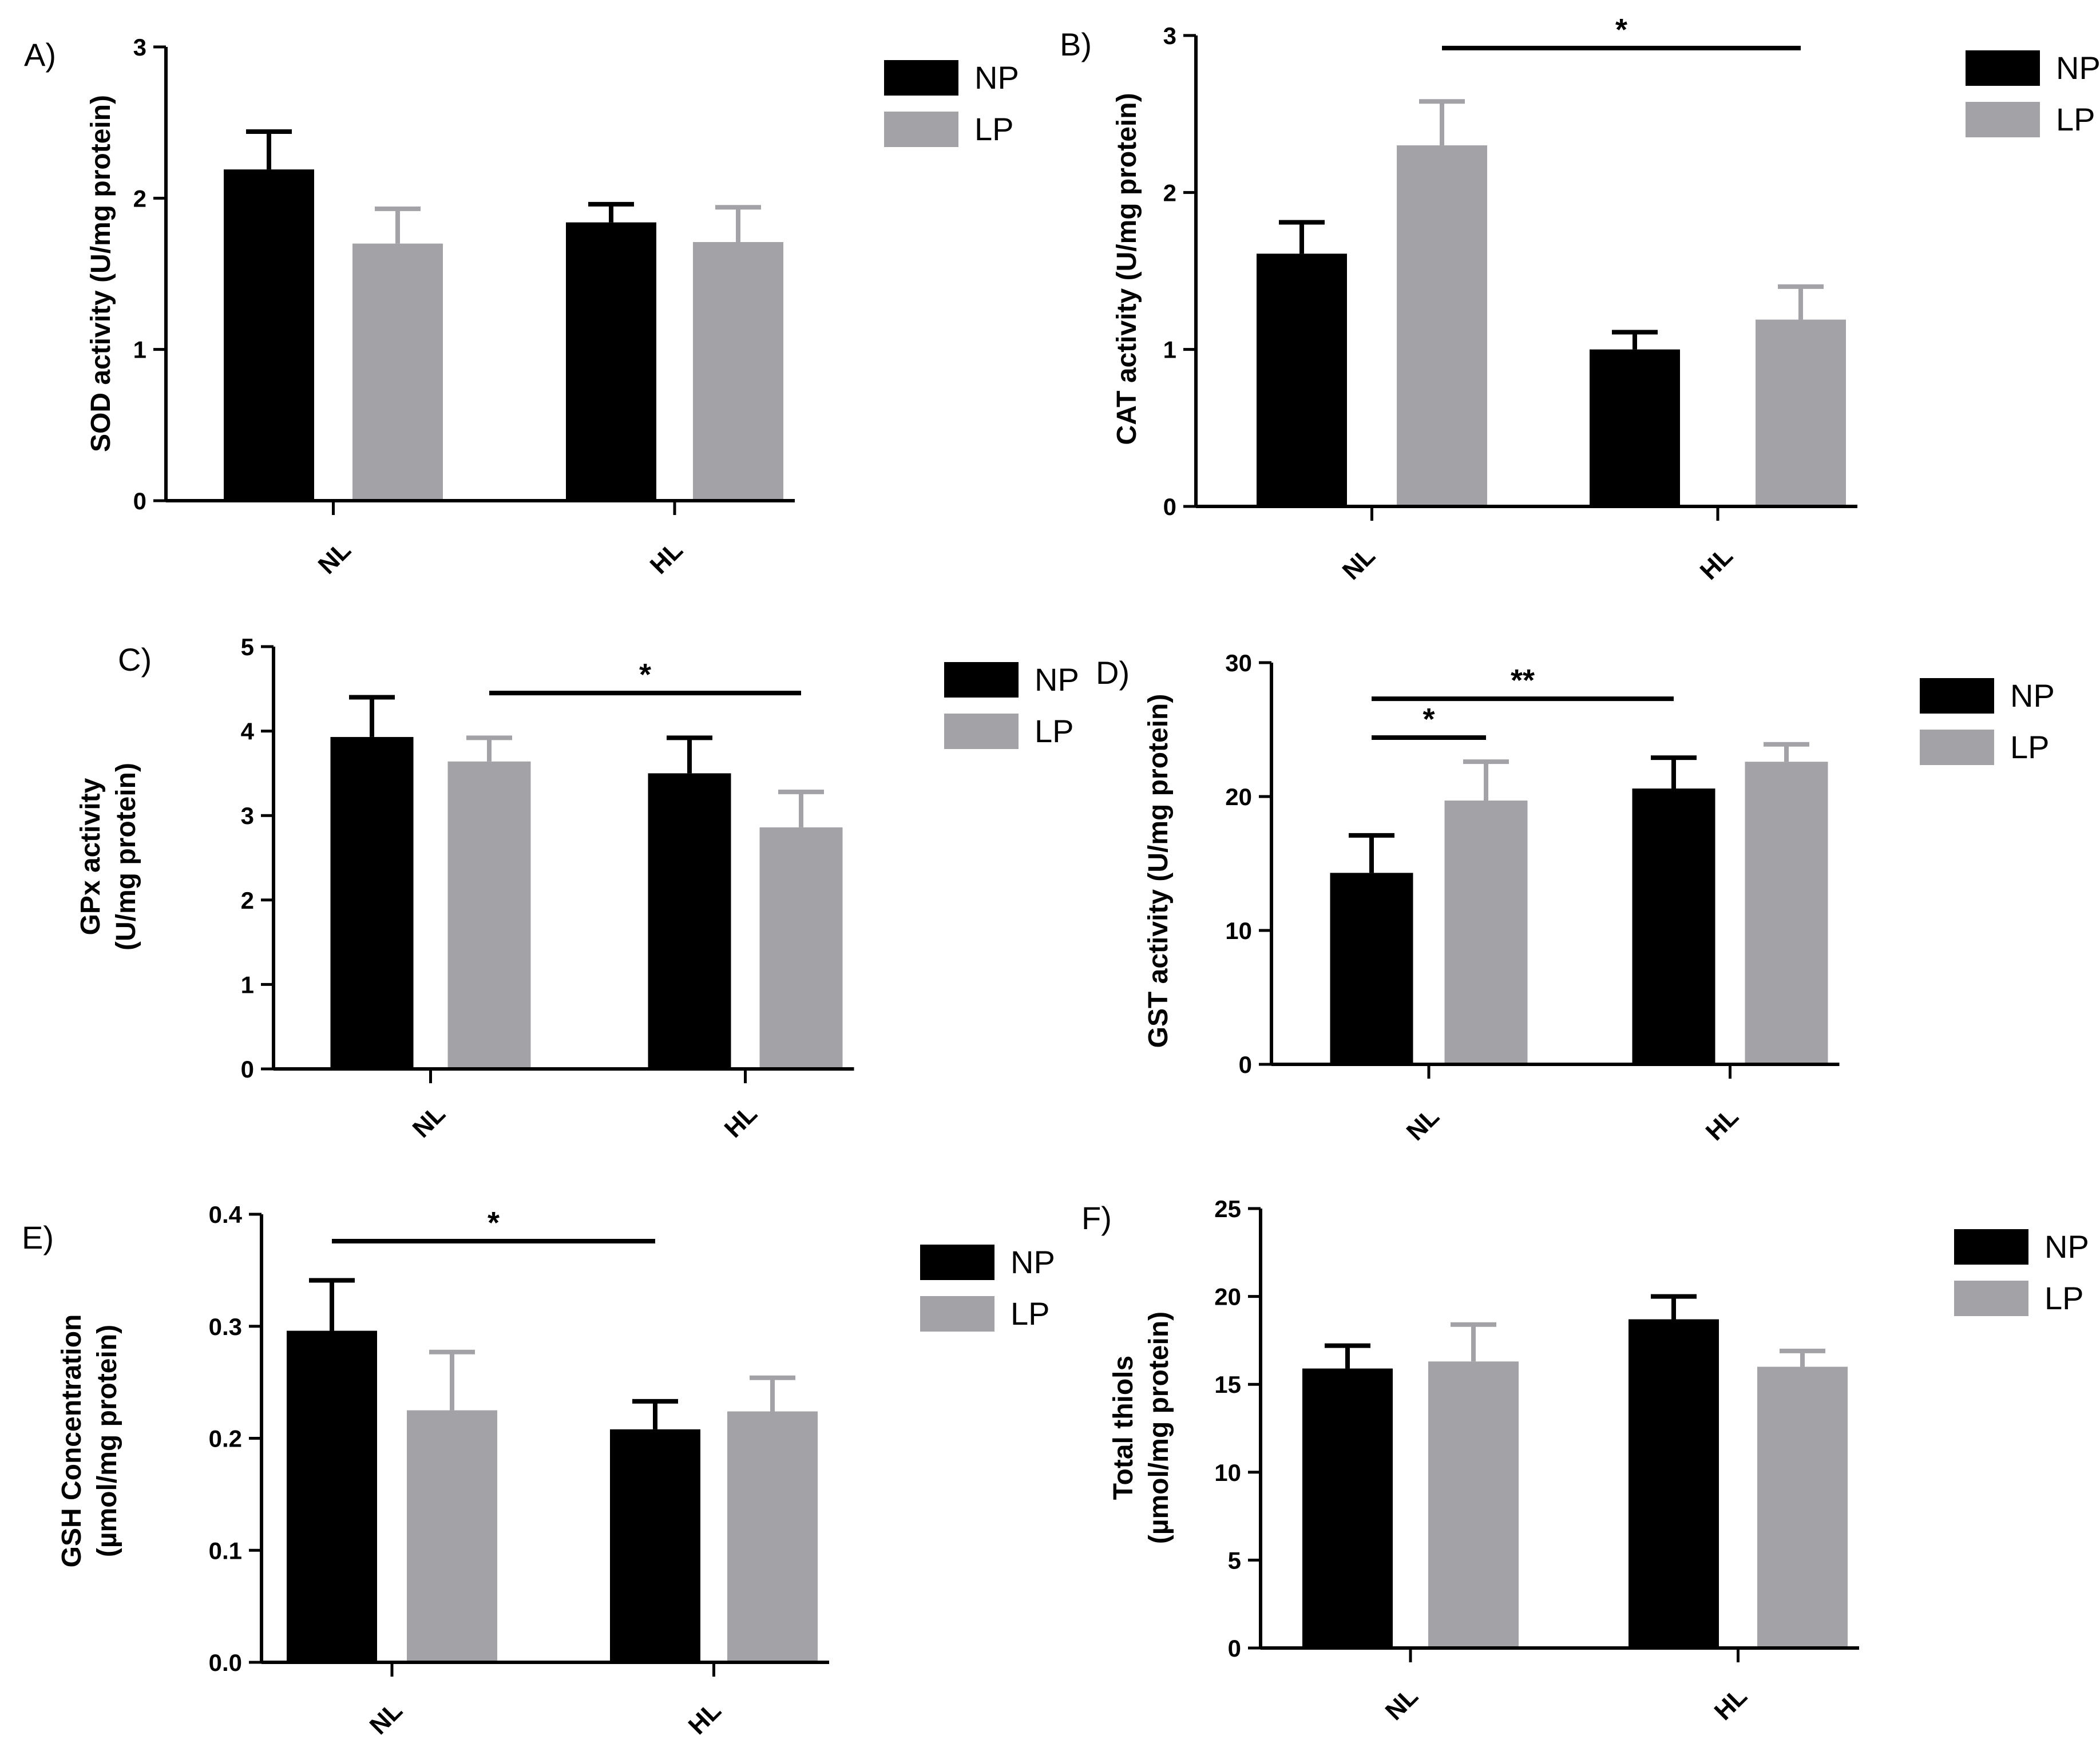 The width and height of the screenshot is (2100, 1743). What do you see at coordinates (226, 1327) in the screenshot?
I see `y-tick-label: 0.3` at bounding box center [226, 1327].